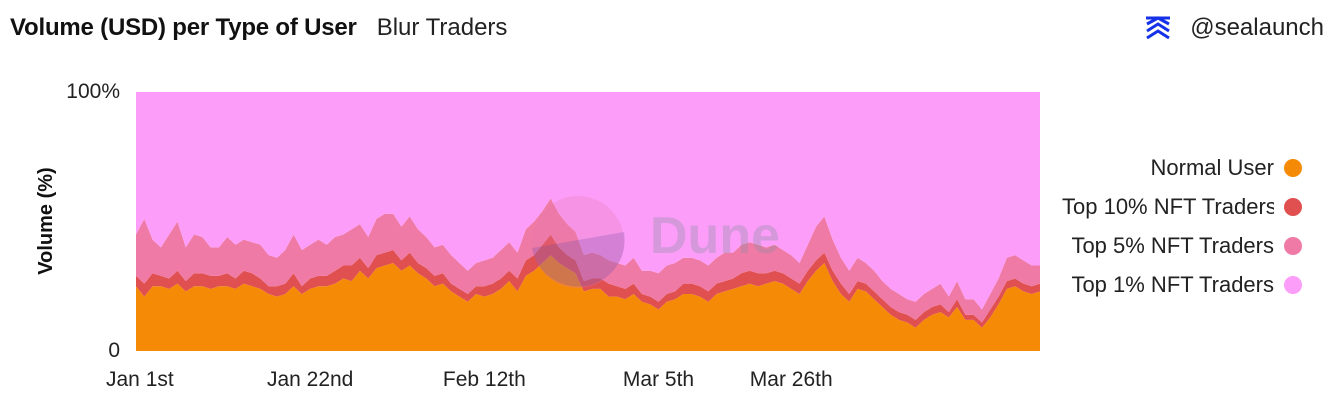 This screenshot has height=404, width=1334. I want to click on brand: @sealaunch, so click(1234, 28).